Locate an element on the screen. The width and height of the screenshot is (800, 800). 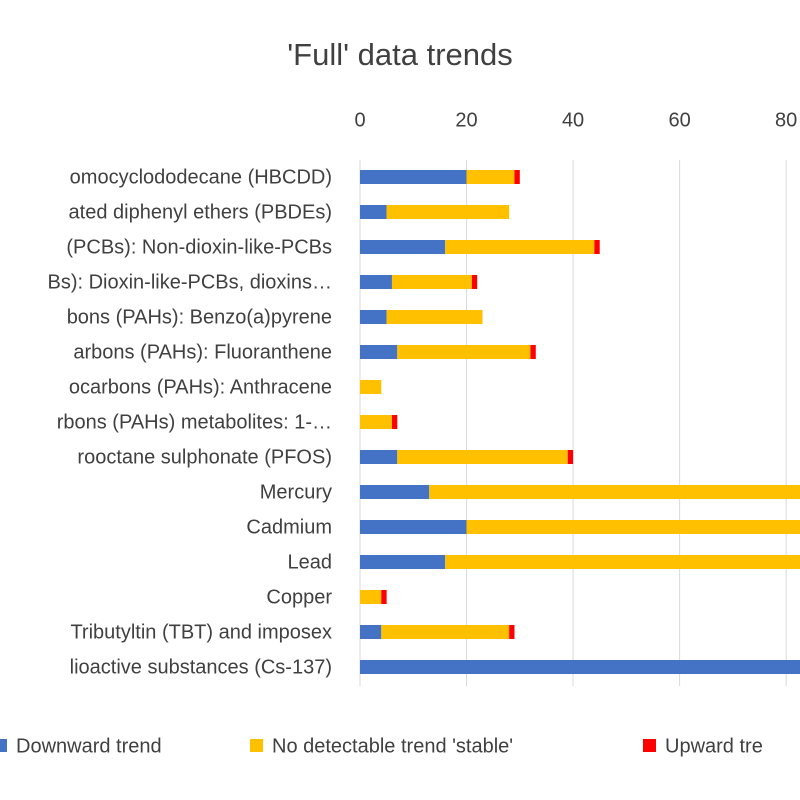
x-tick-label: 20 is located at coordinates (466, 120).